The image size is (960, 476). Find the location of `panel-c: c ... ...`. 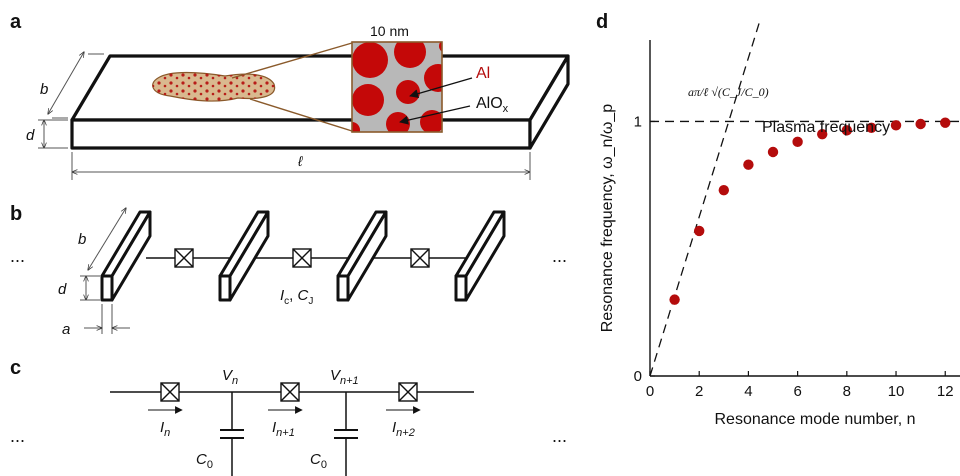

panel-c: c ... ... is located at coordinates (288, 416).